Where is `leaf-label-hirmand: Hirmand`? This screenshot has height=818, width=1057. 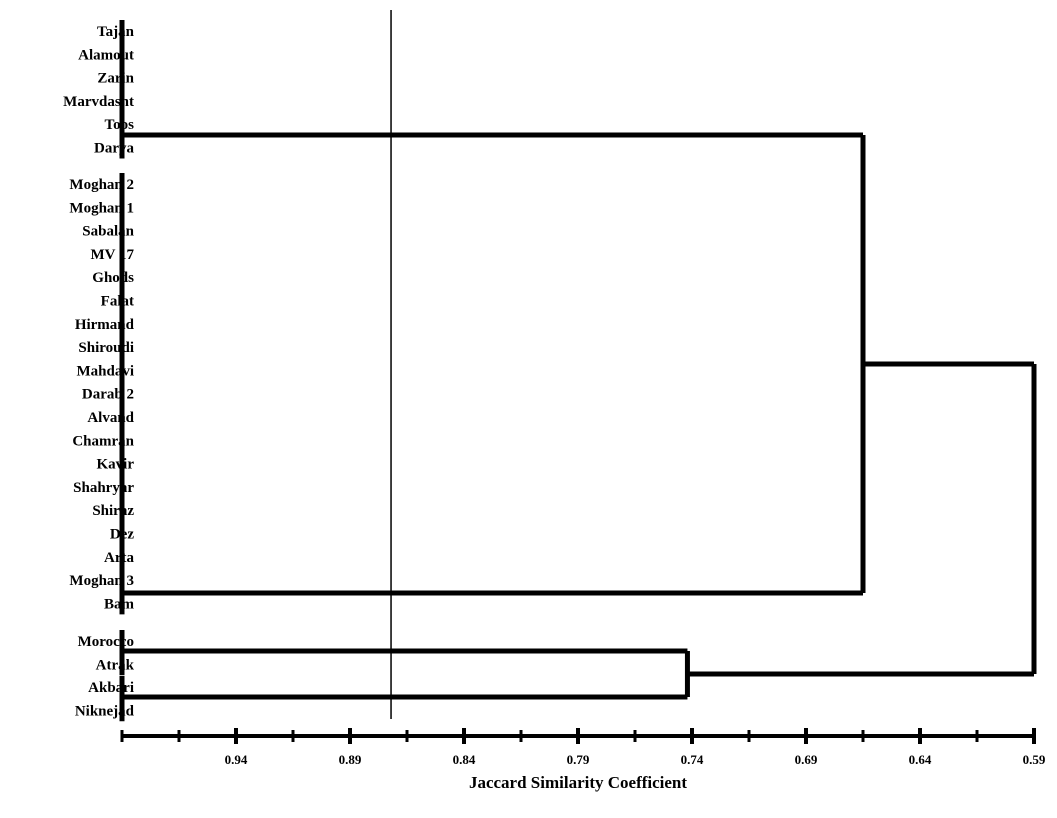
leaf-label-hirmand: Hirmand is located at coordinates (105, 325).